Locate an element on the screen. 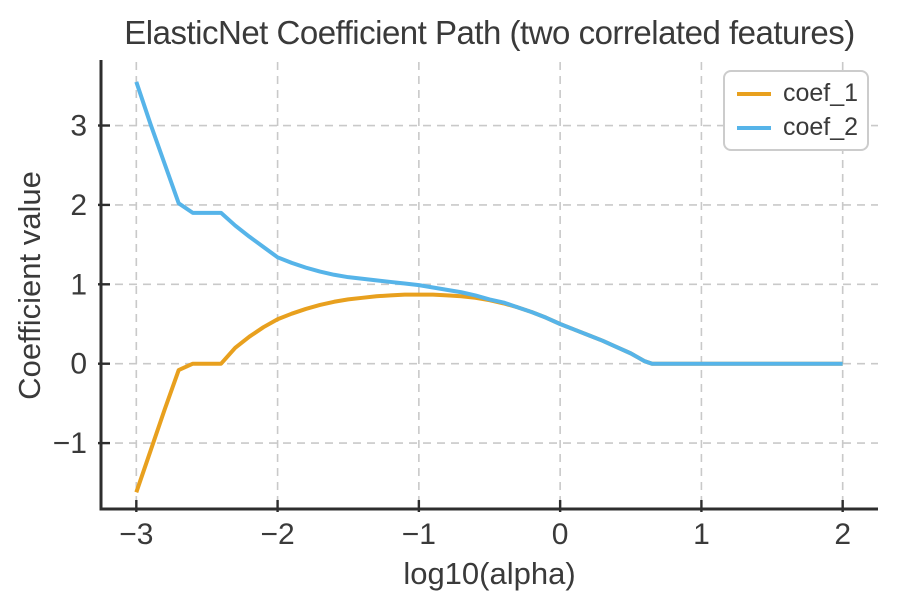  x-tick-label: 1 is located at coordinates (701, 534).